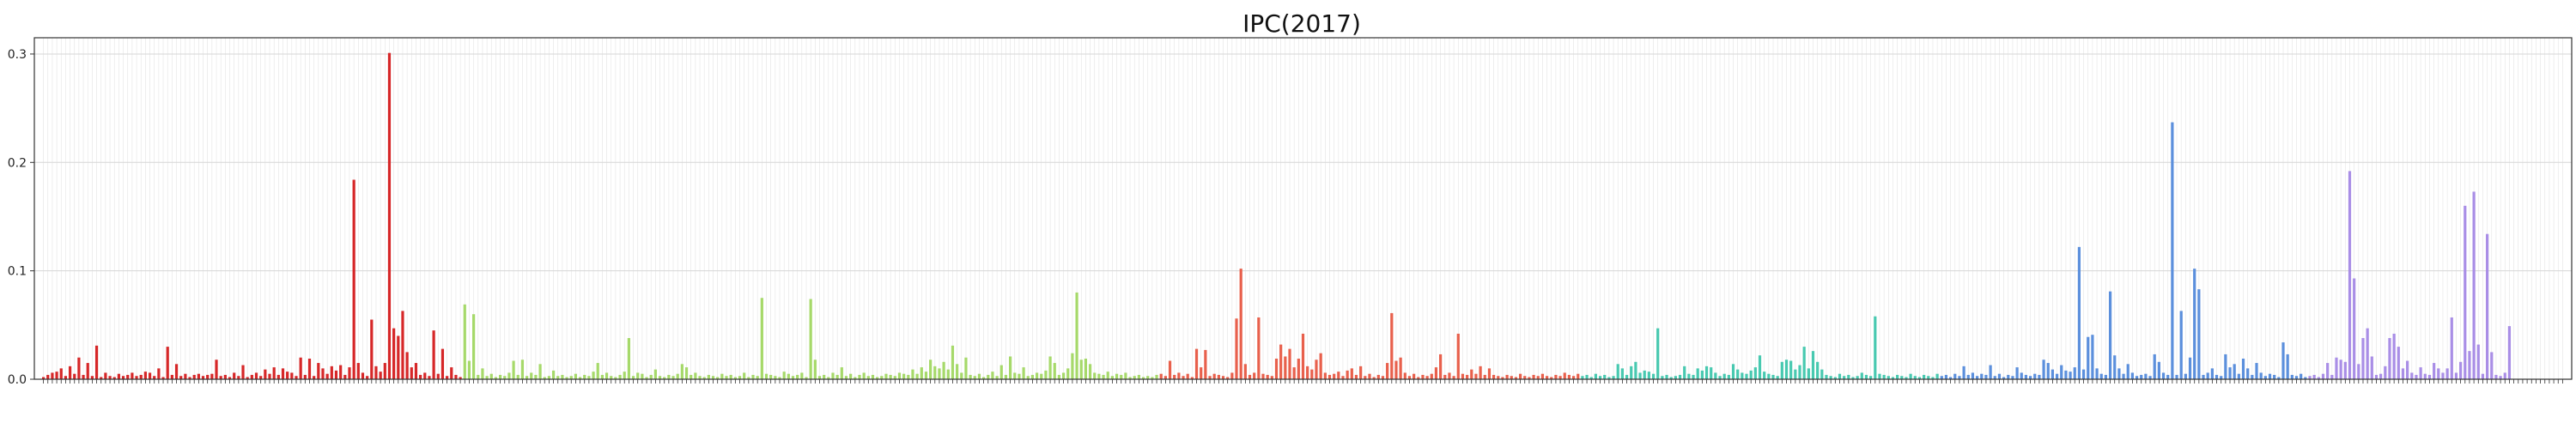  I want to click on y-tick-label: 0.3, so click(17, 55).